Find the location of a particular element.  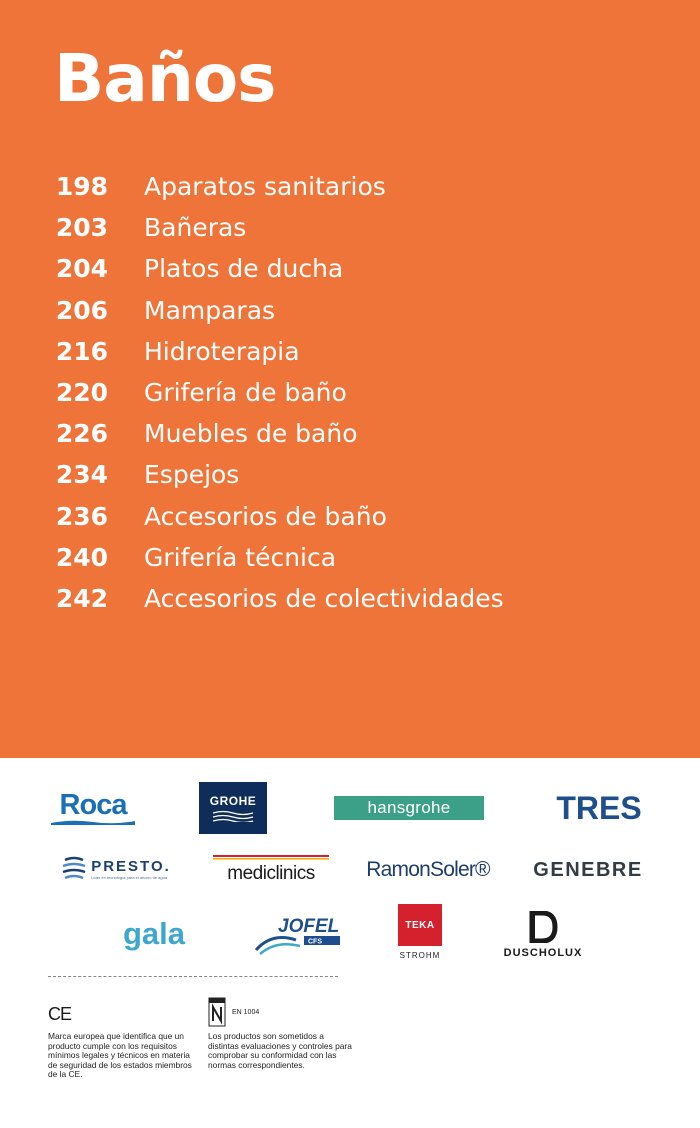

ce-mark-icon: CE is located at coordinates (60, 1014).